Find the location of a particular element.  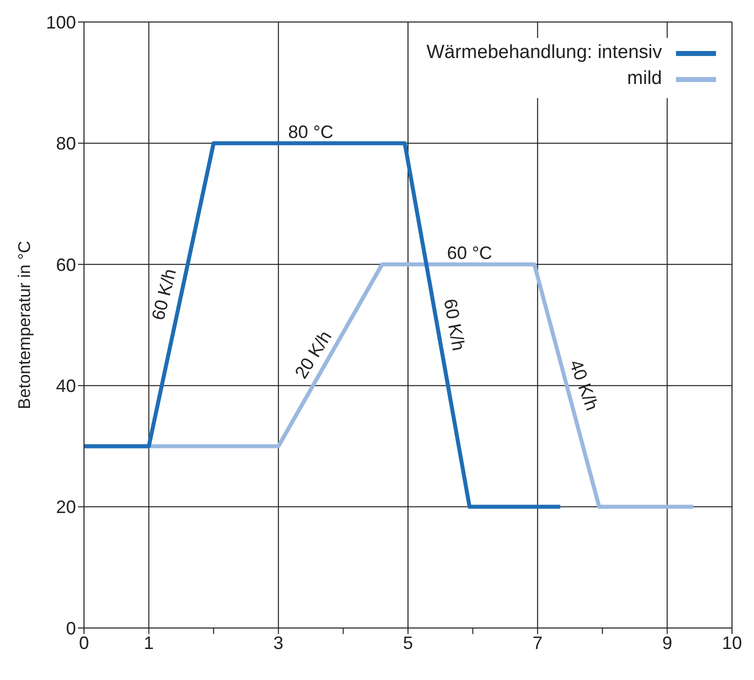

y-tick-label: 40 is located at coordinates (66, 386).